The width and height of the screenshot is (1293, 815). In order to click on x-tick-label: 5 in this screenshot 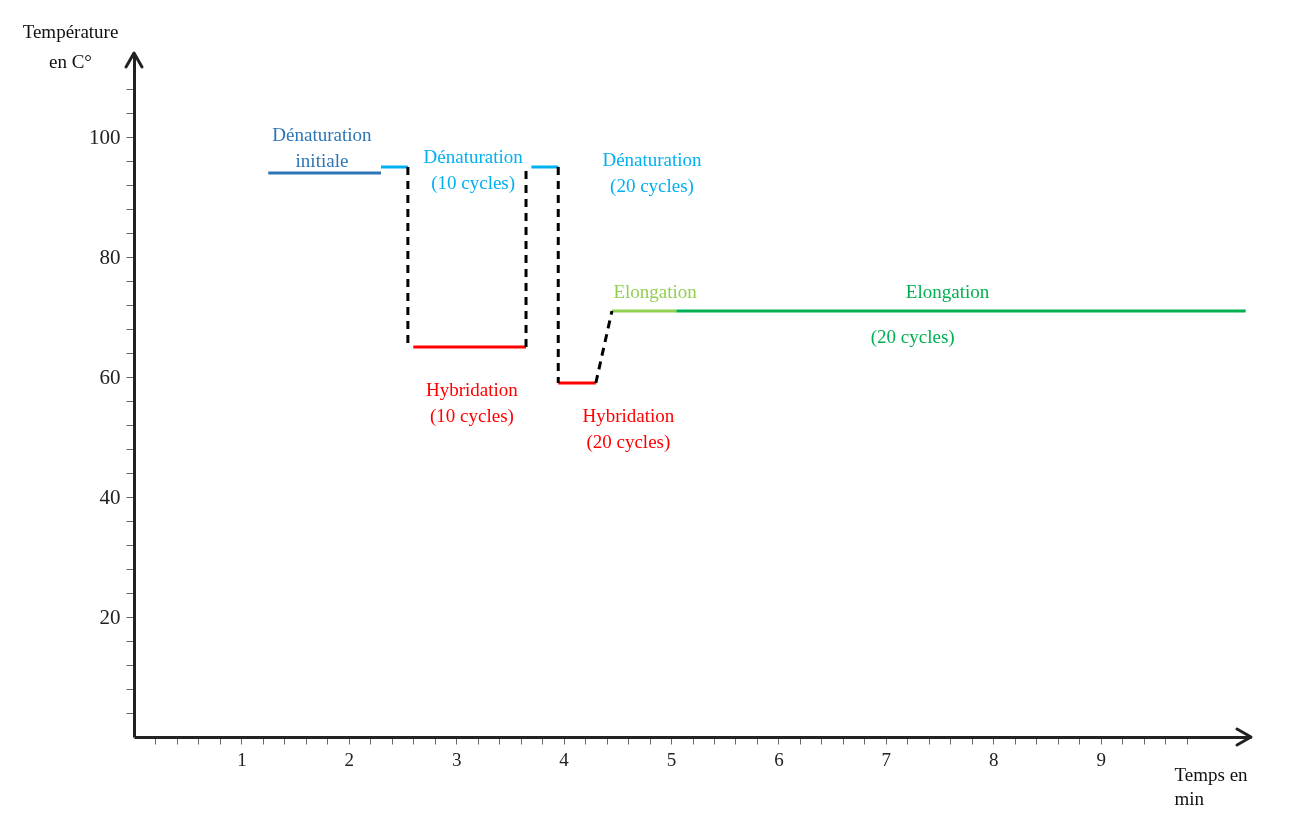, I will do `click(671, 759)`.